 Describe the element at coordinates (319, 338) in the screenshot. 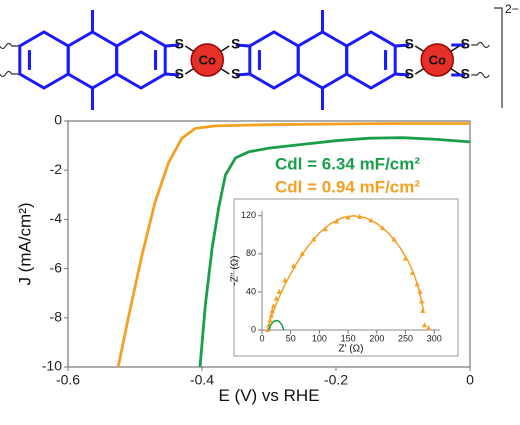

I see `x-tick-label: 100` at that location.